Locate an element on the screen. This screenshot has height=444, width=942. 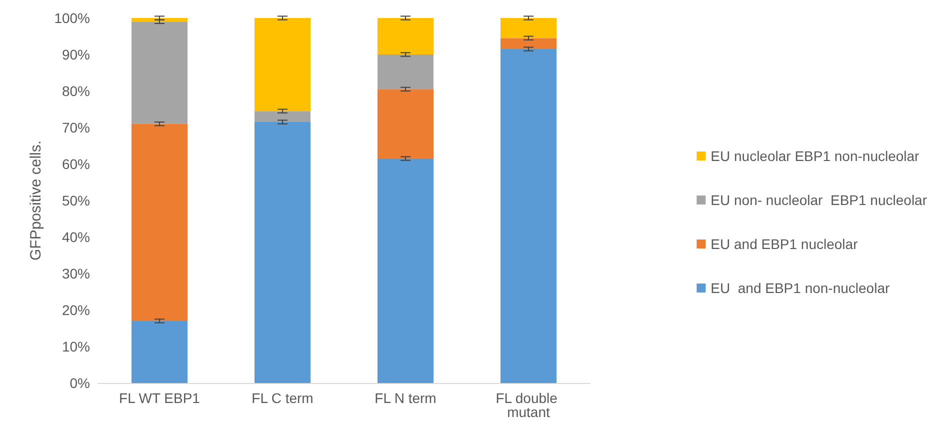
legend-label: EU nucleolar EBP1 non-nucleolar is located at coordinates (815, 156).